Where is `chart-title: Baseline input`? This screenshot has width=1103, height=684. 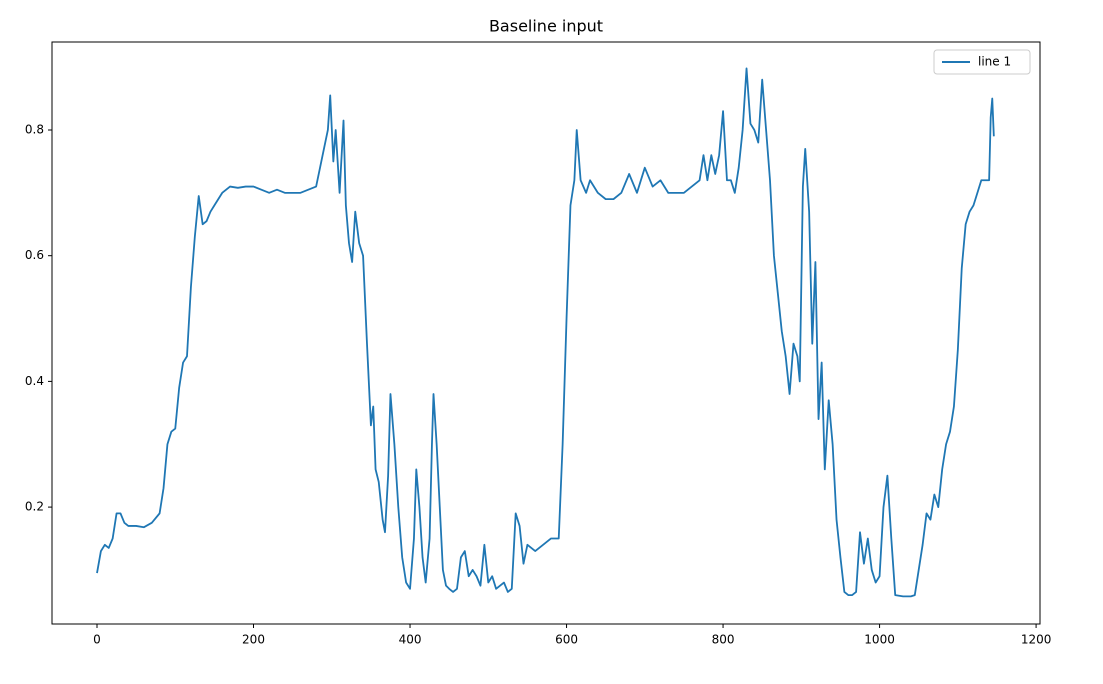
chart-title: Baseline input is located at coordinates (546, 26).